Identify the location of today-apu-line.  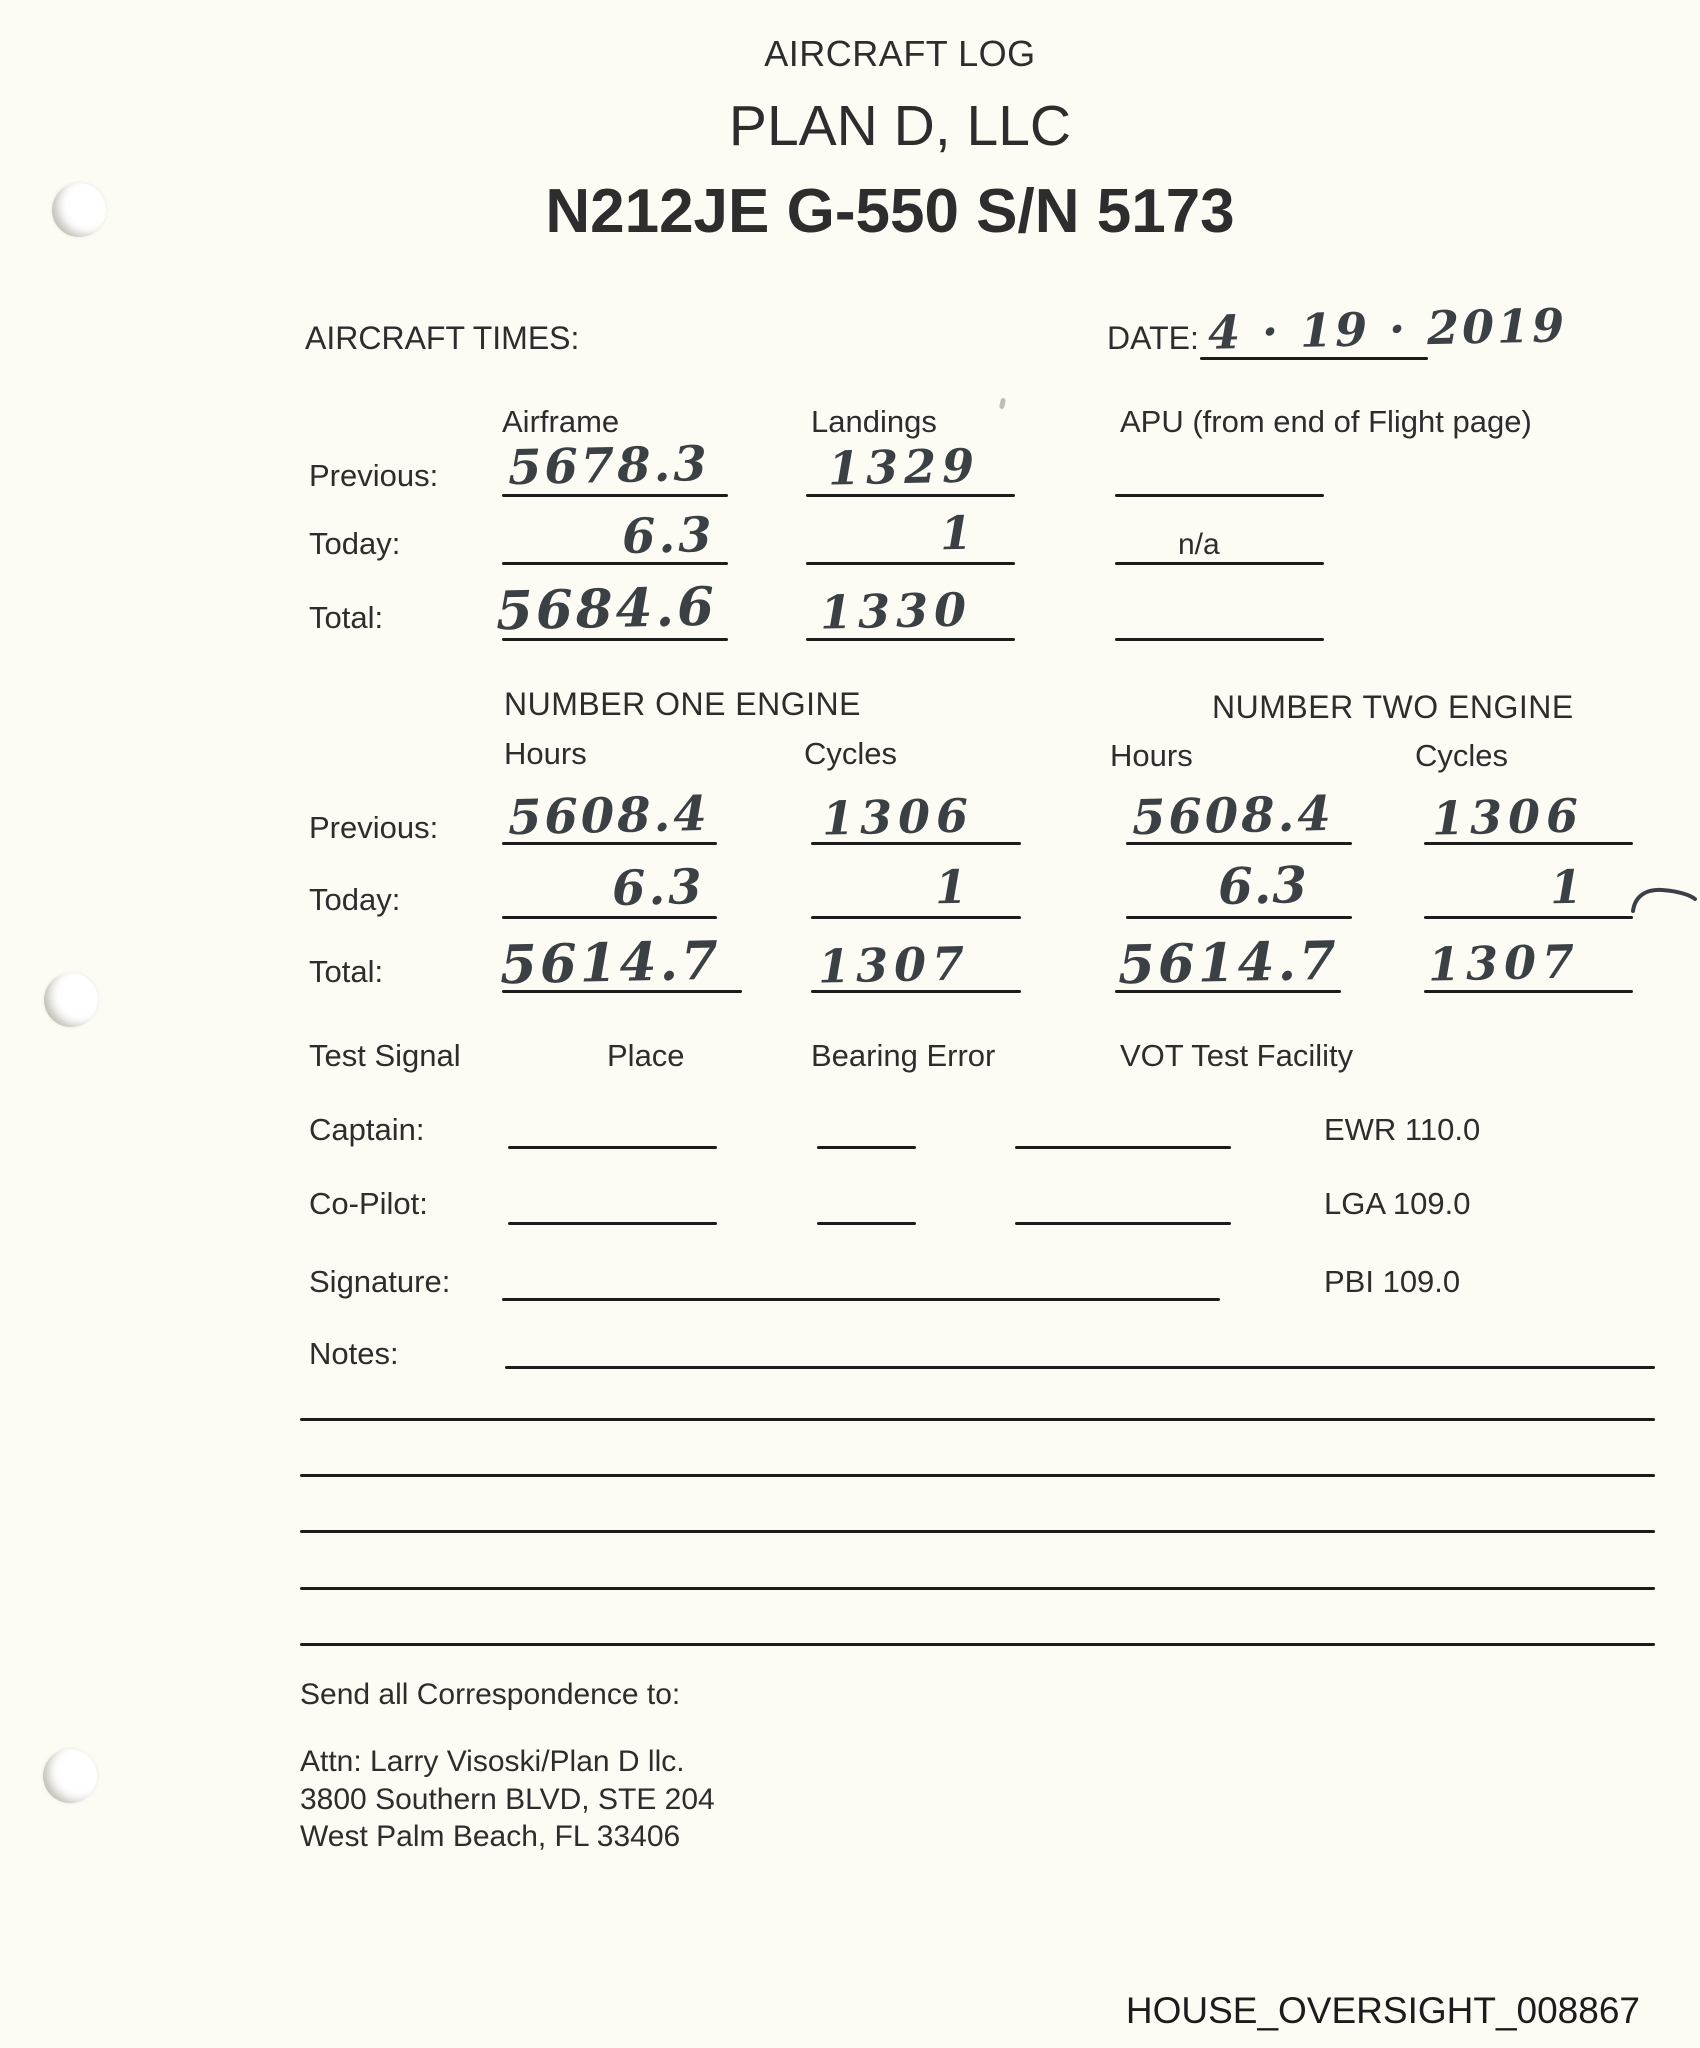
(1219, 563).